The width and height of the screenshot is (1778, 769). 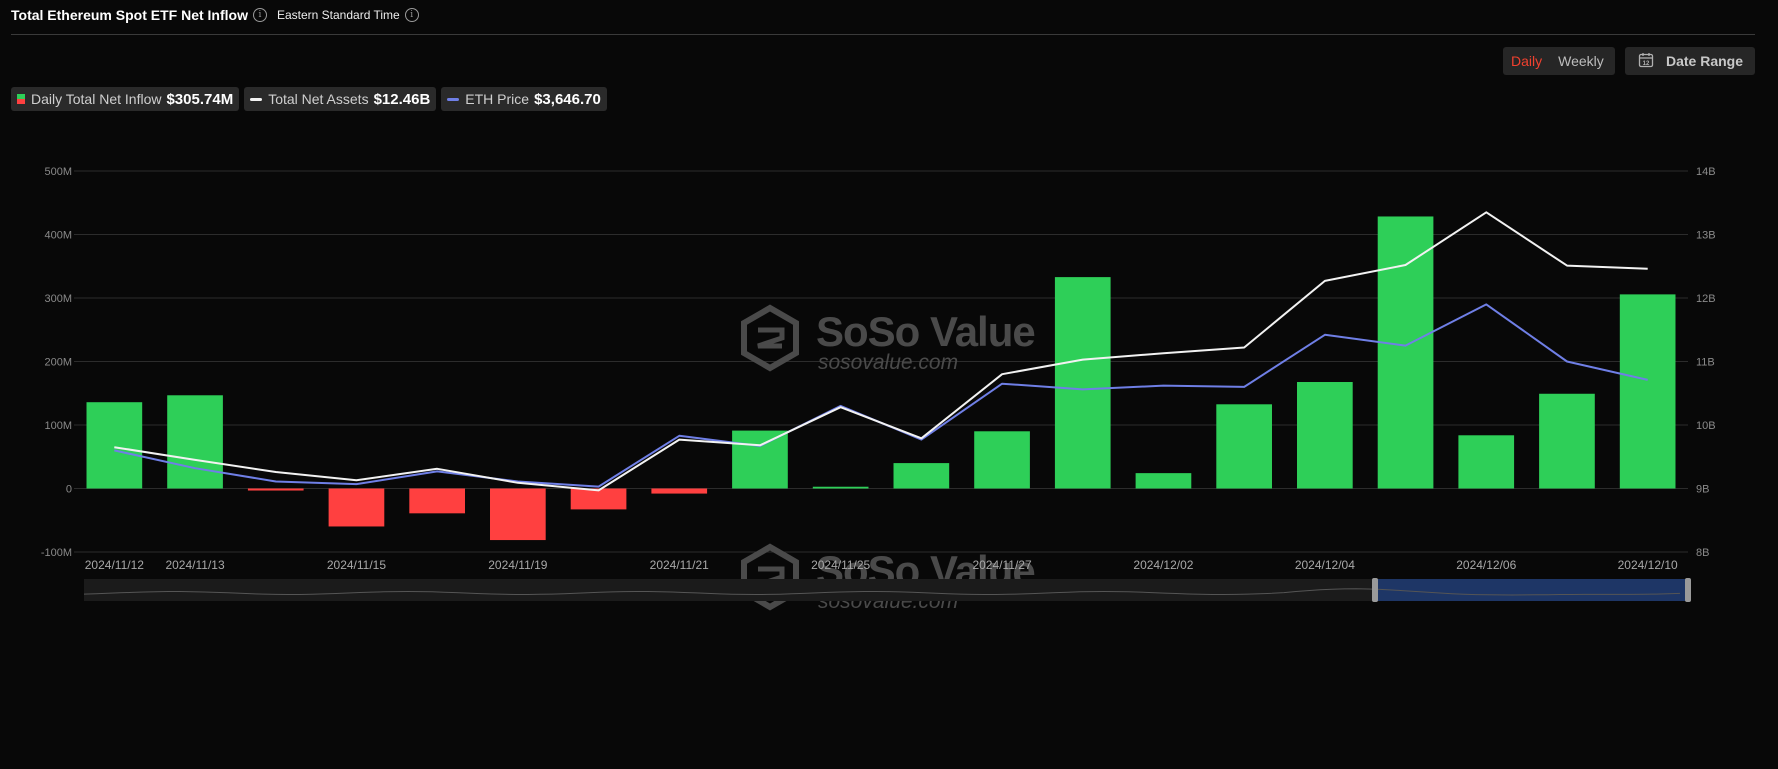 I want to click on weekly-button: Weekly, so click(x=1581, y=61).